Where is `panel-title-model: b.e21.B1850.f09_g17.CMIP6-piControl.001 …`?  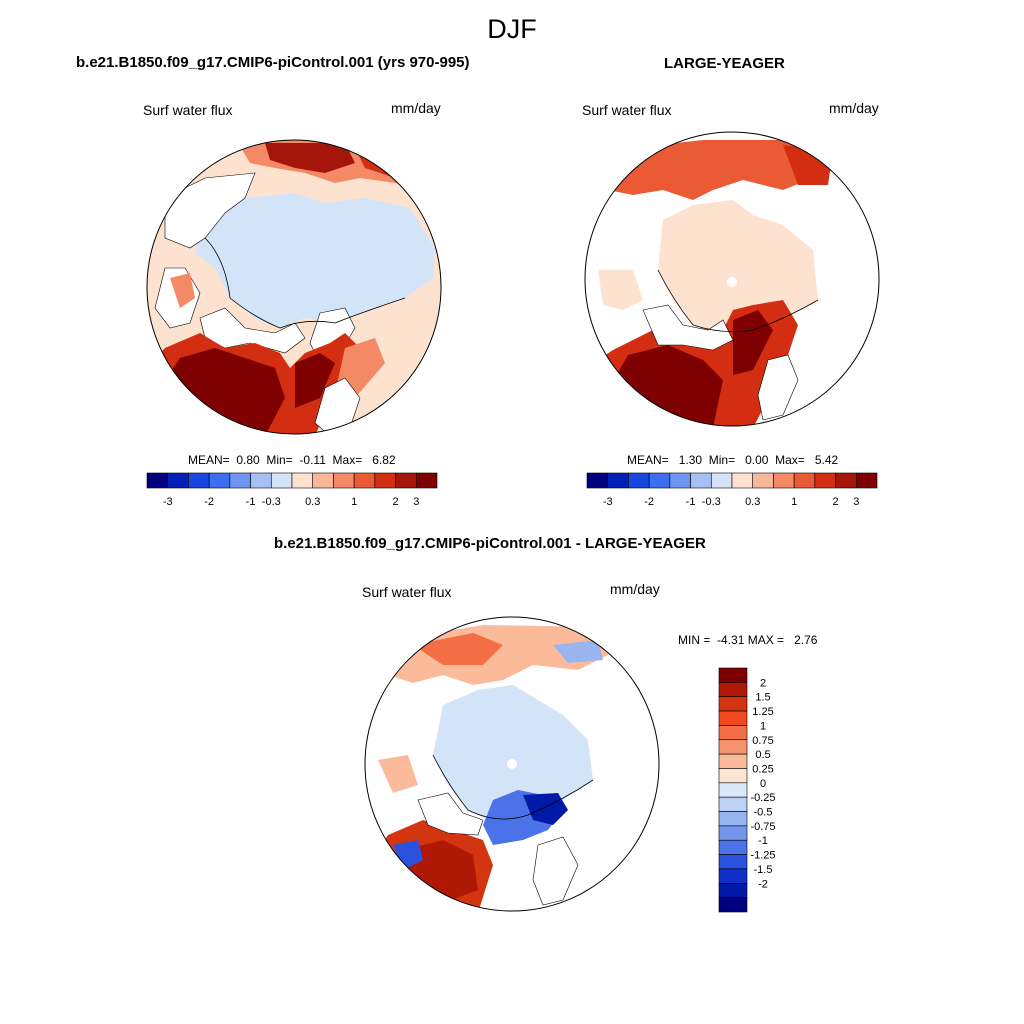 panel-title-model: b.e21.B1850.f09_g17.CMIP6-piControl.001 … is located at coordinates (273, 62).